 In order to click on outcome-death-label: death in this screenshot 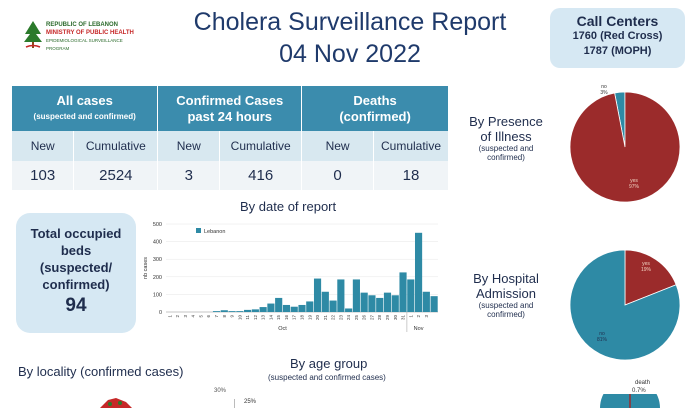, I will do `click(643, 383)`.